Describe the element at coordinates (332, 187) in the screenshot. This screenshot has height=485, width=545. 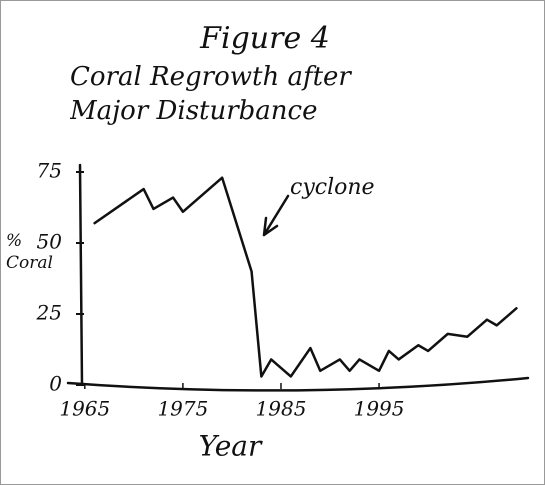
I see `annotation: cyclone` at that location.